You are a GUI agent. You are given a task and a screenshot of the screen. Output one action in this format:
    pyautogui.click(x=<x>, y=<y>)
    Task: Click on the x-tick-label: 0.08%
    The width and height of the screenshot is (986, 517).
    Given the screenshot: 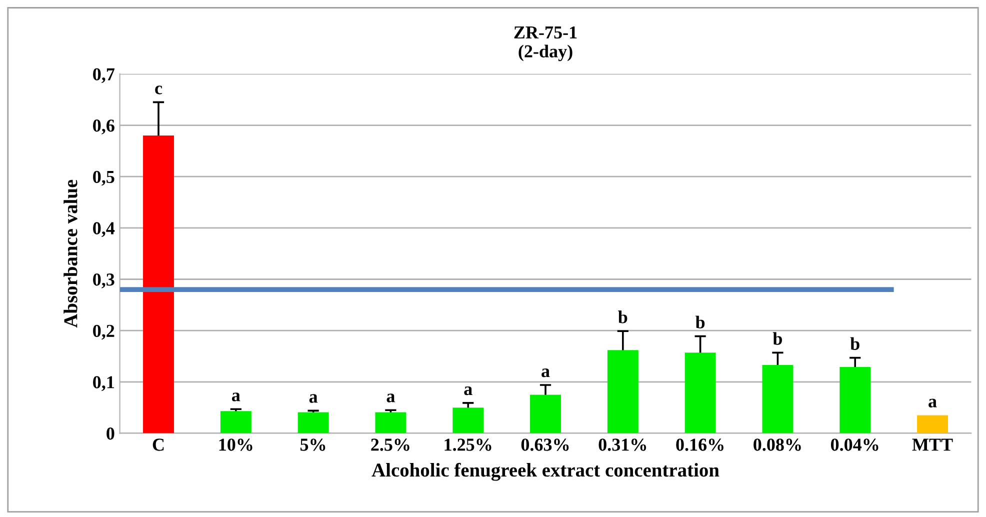 What is the action you would take?
    pyautogui.click(x=777, y=444)
    